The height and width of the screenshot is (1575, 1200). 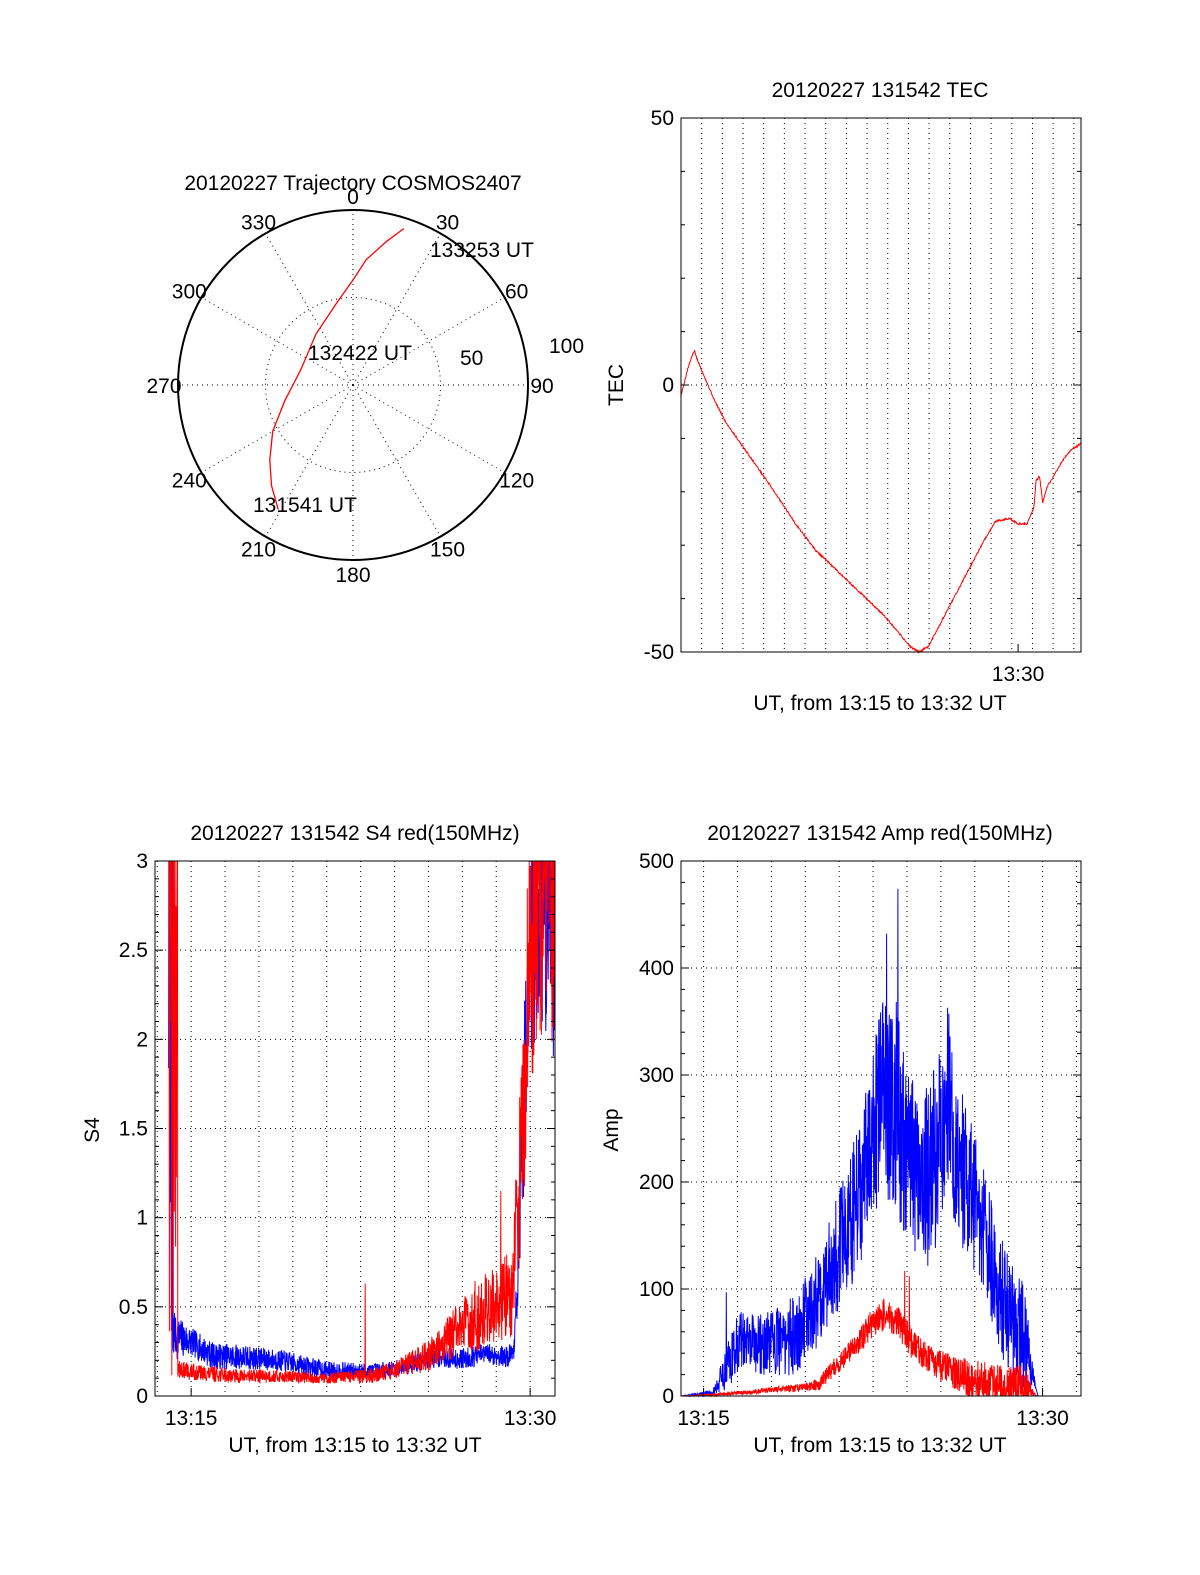 I want to click on polar-azimuth-label: 150, so click(x=447, y=550).